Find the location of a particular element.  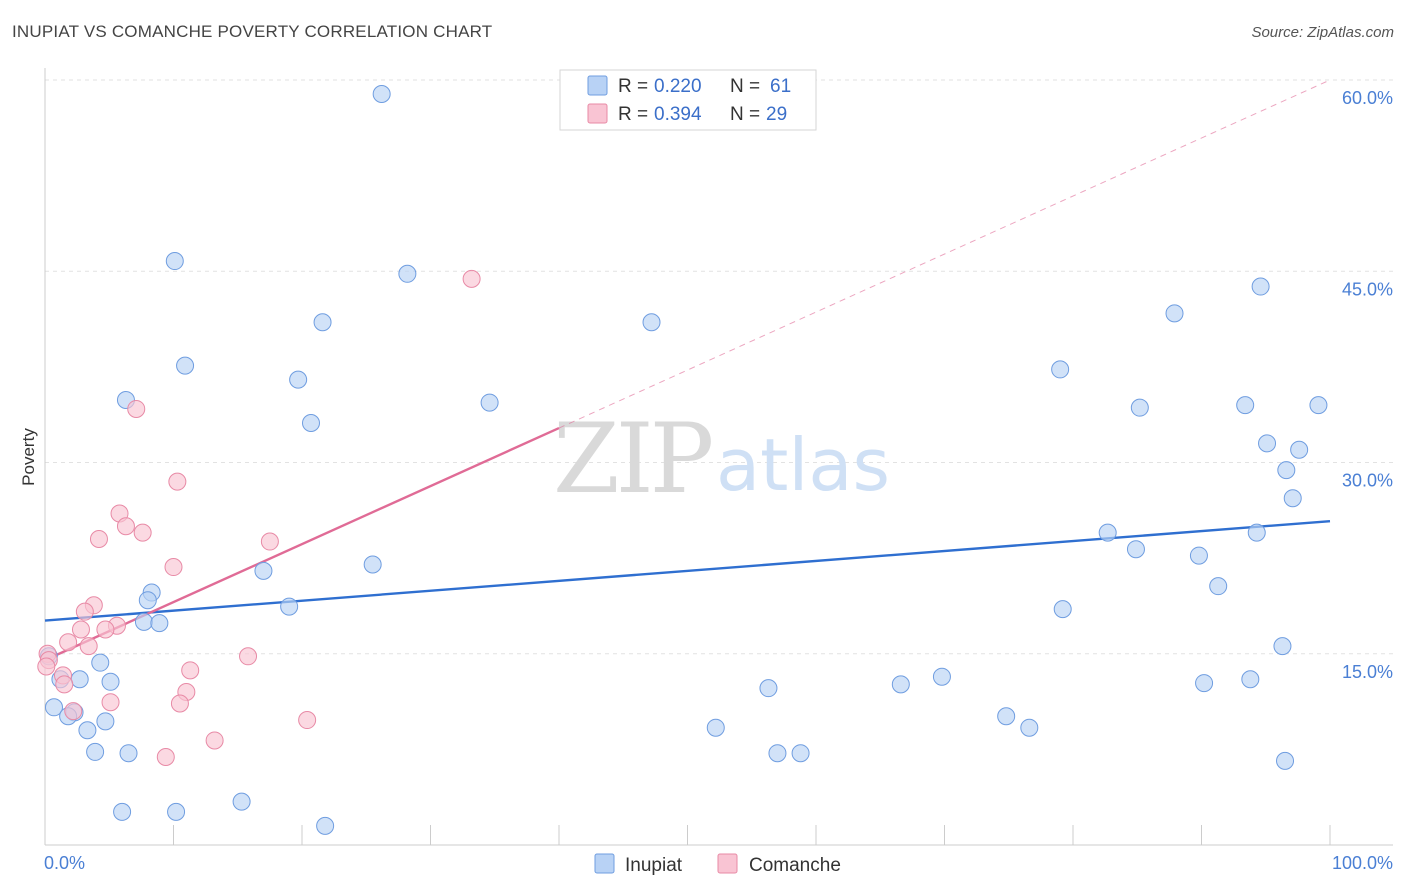

legend-n-value-inupiat: 61 is located at coordinates (780, 86).